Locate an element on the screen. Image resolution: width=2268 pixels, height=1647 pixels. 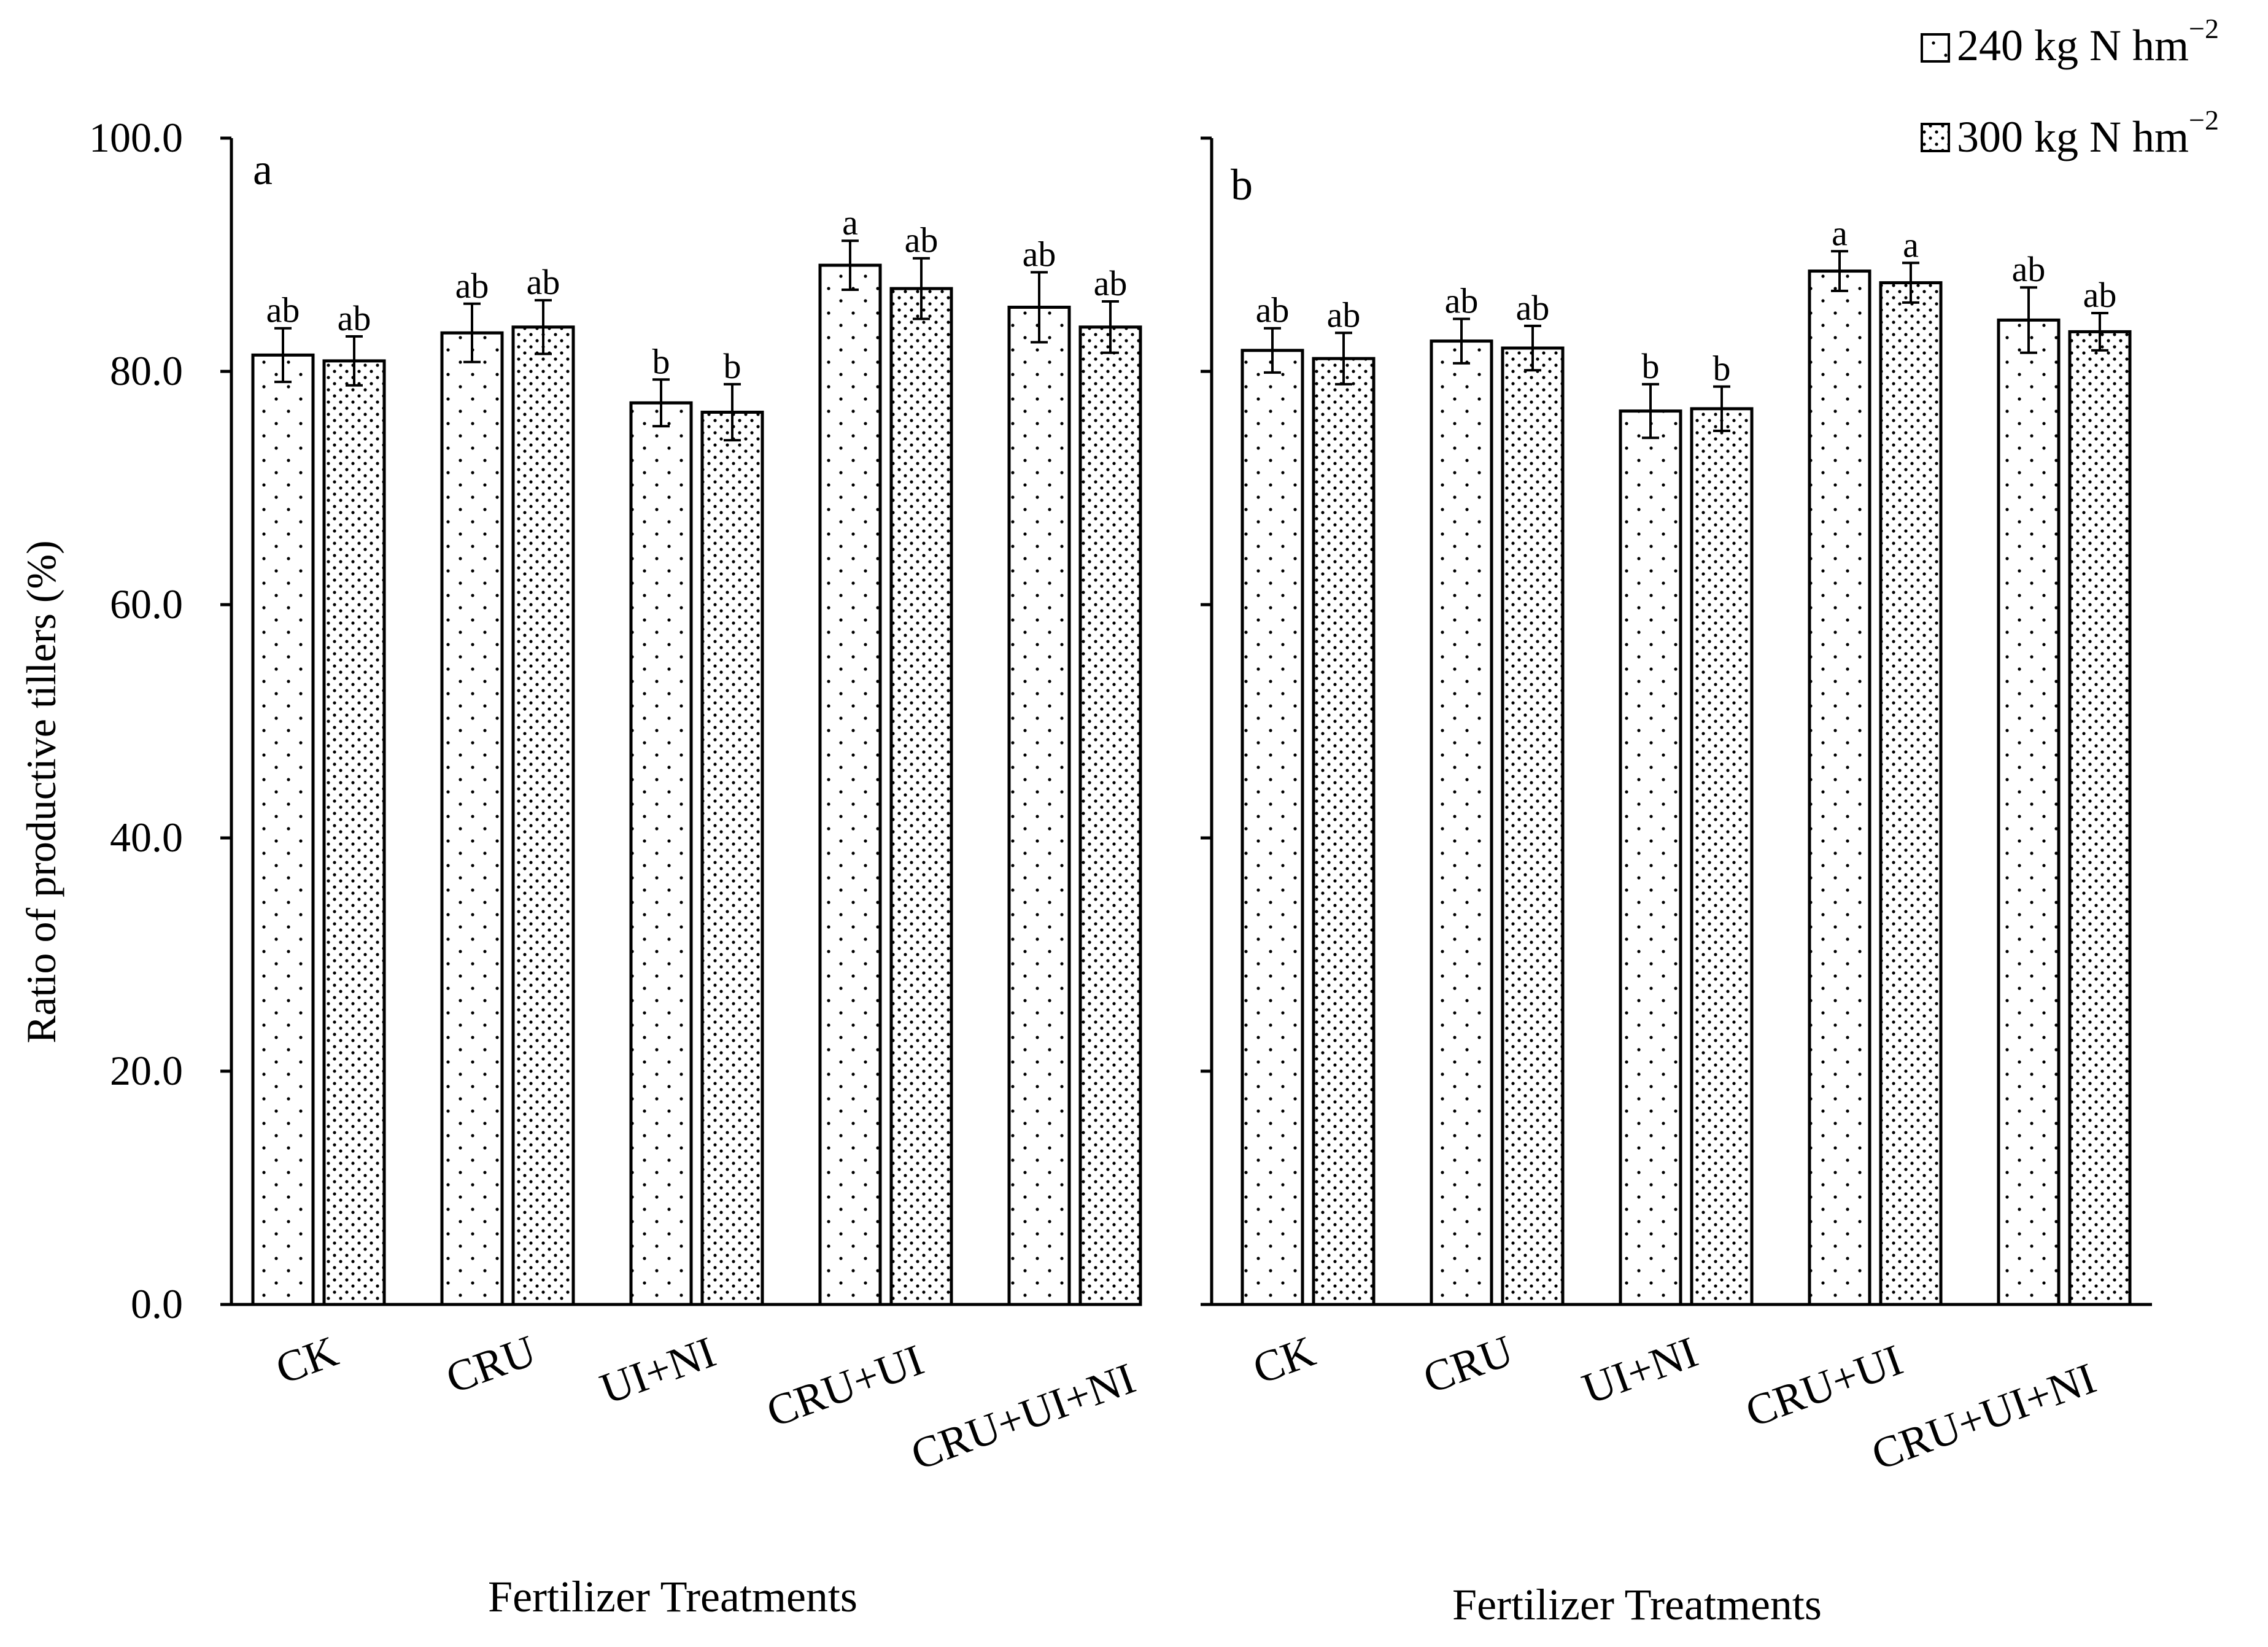
y-tick-label: 60.0 is located at coordinates (146, 604).